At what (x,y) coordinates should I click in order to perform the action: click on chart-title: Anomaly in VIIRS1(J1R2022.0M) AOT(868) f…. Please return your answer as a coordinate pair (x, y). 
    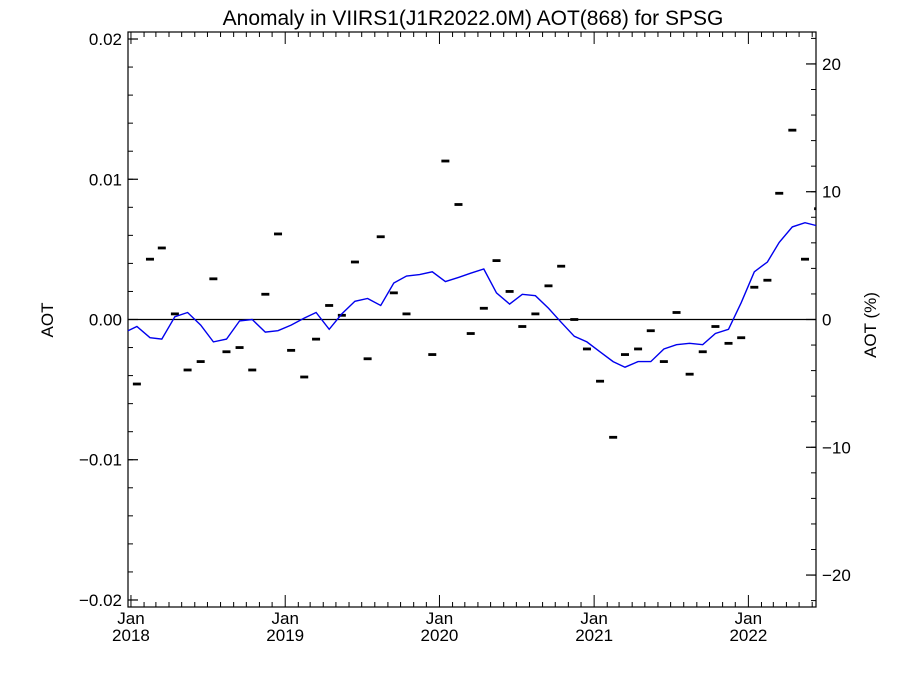
    Looking at the image, I should click on (473, 18).